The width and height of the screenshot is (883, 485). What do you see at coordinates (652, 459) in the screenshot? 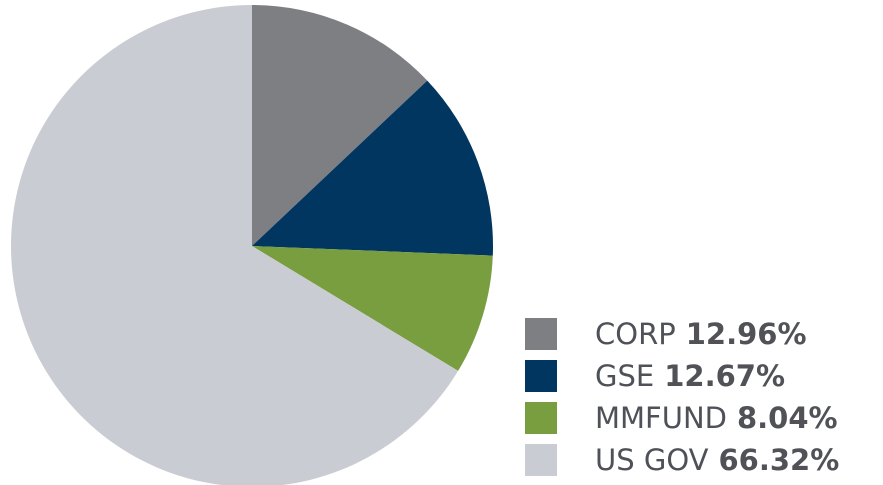
I see `legend-label-us-gov: US GOV` at bounding box center [652, 459].